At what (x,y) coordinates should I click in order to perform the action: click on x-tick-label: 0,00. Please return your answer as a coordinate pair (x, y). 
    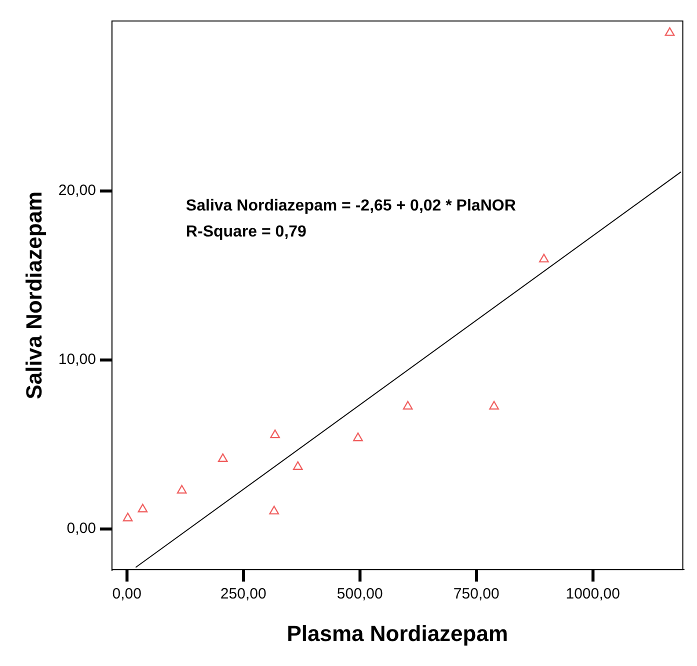
    Looking at the image, I should click on (127, 594).